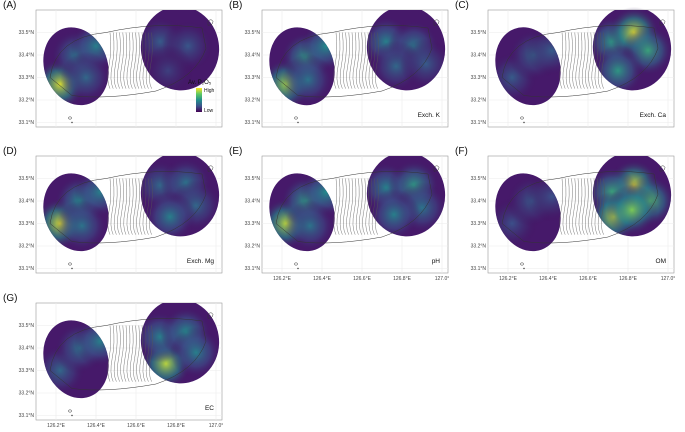 The width and height of the screenshot is (685, 432). What do you see at coordinates (235, 151) in the screenshot?
I see `panel-label: (E)` at bounding box center [235, 151].